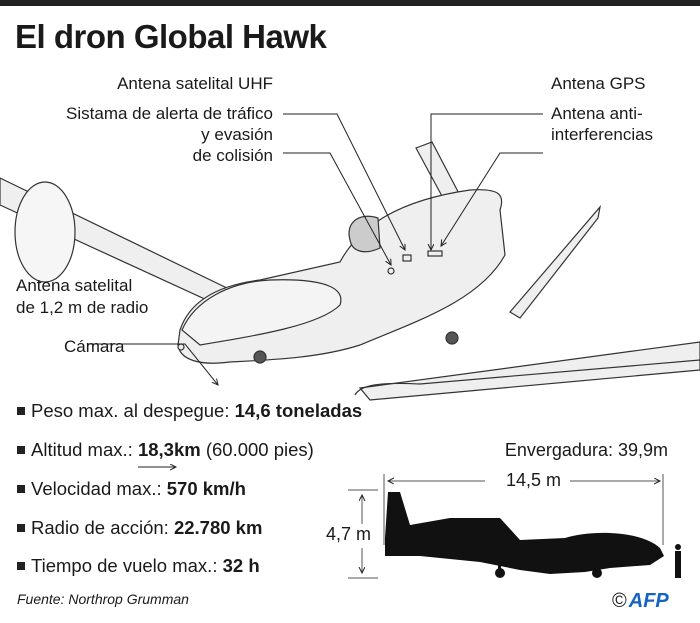 The image size is (700, 623). Describe the element at coordinates (598, 83) in the screenshot. I see `callout-gps-antenna: Antena GPS` at that location.